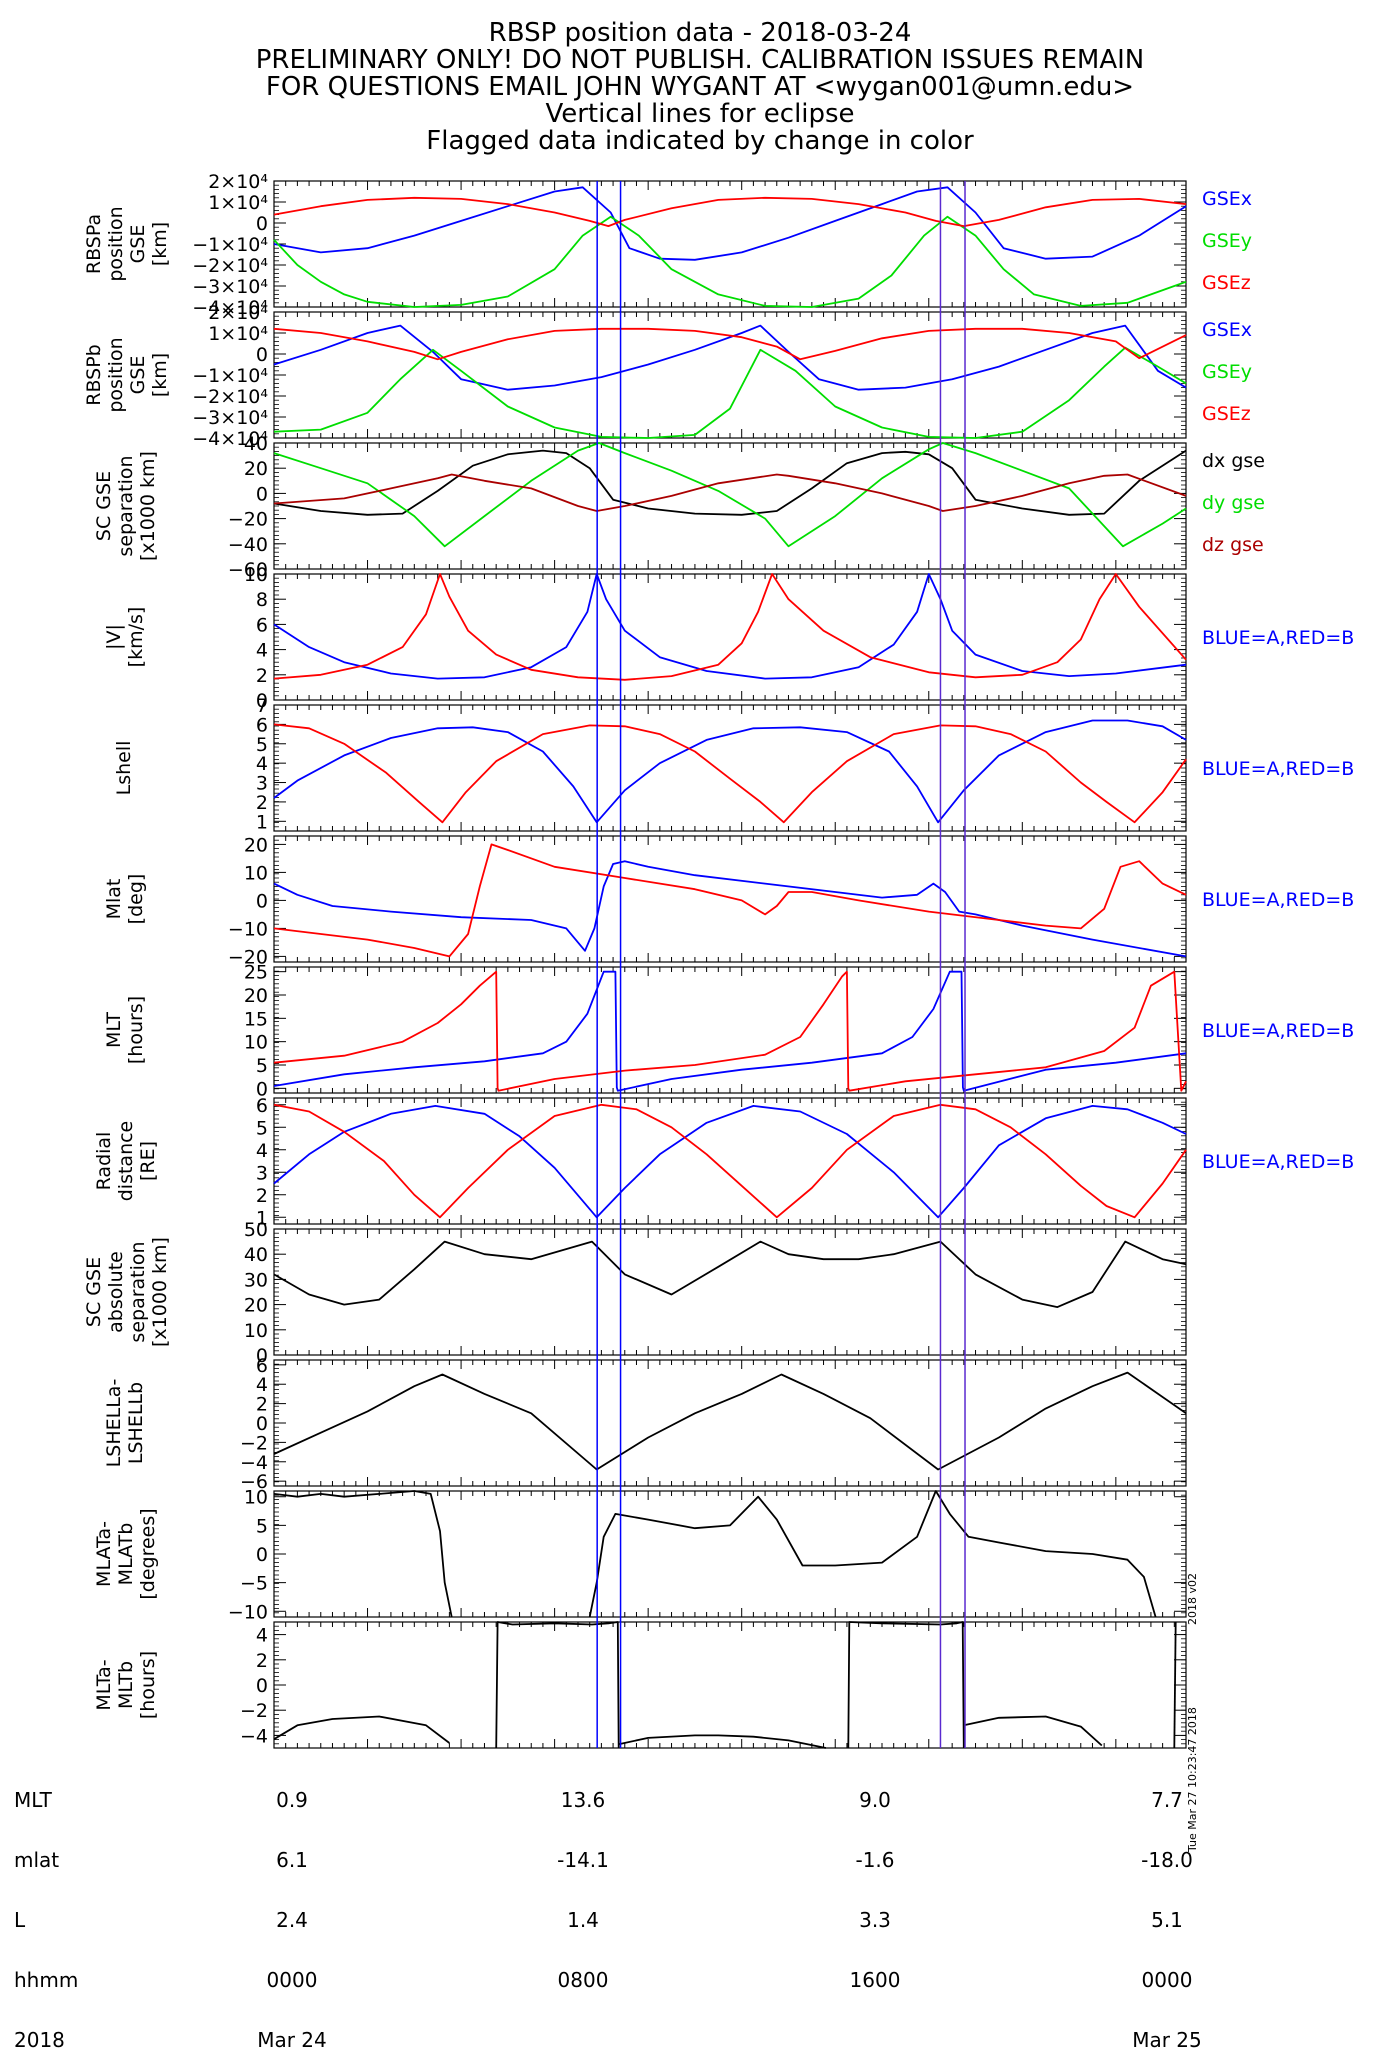  I want to click on y-tick-label: −2, so click(254, 1711).